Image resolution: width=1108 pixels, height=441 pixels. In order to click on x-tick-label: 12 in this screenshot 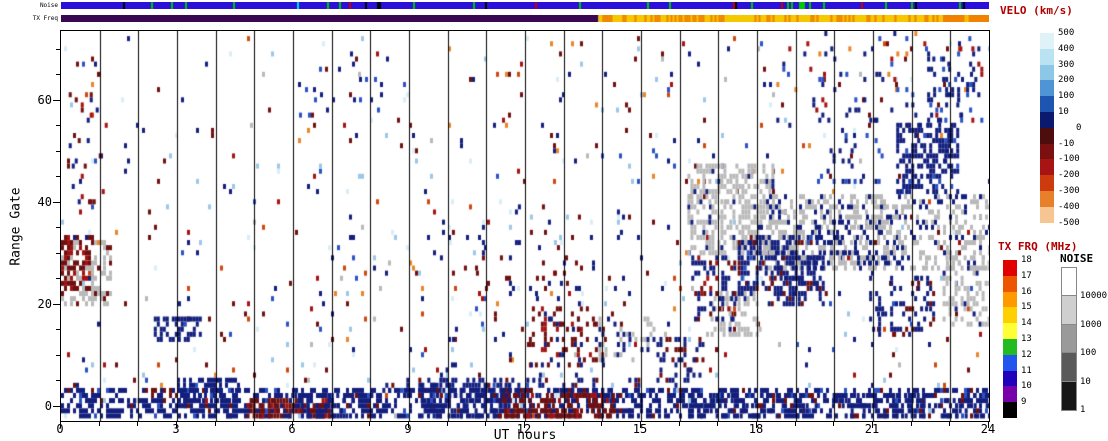, I will do `click(524, 429)`.